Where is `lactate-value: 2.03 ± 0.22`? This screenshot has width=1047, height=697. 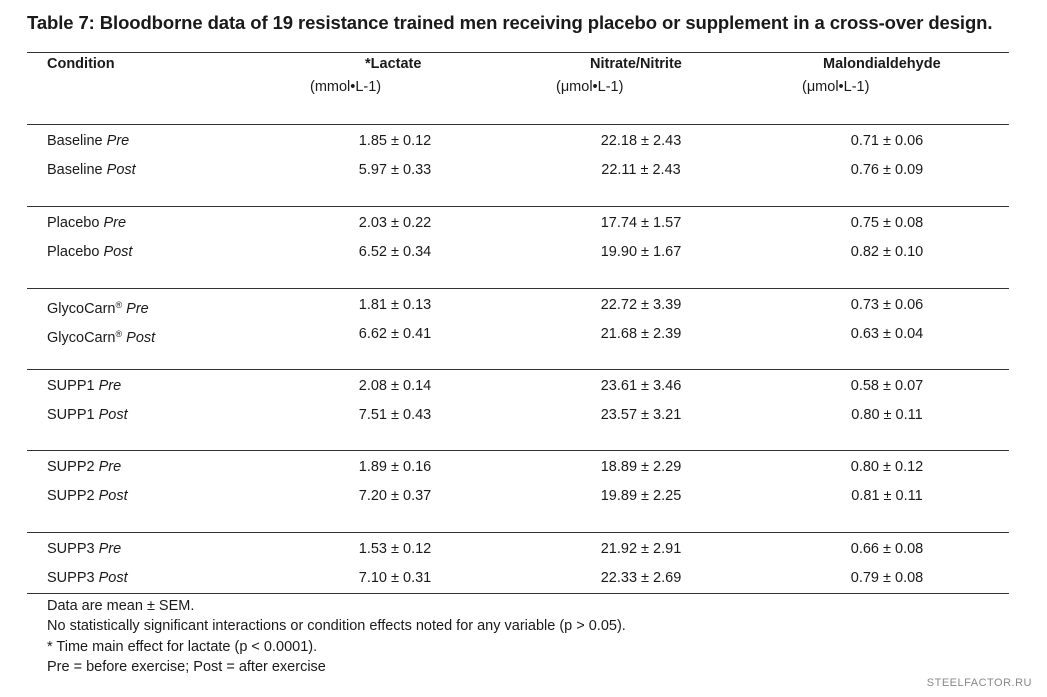
lactate-value: 2.03 ± 0.22 is located at coordinates (395, 223).